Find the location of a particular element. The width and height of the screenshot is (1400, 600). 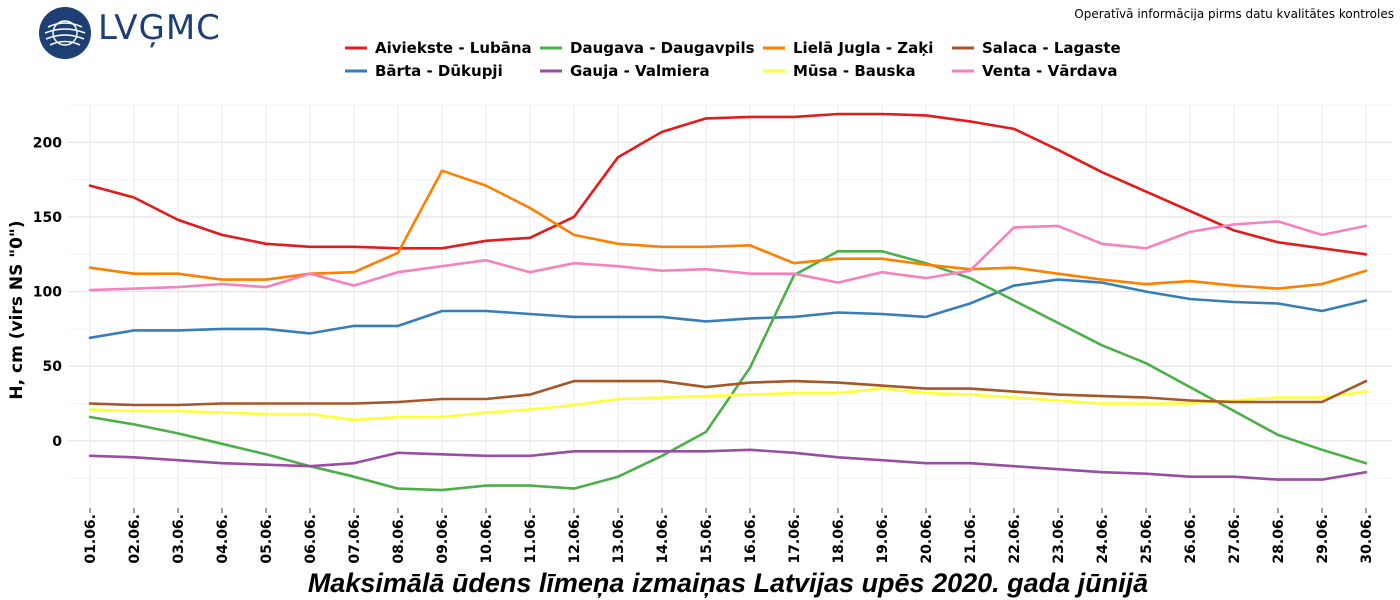

x-tick-label: 06.06. is located at coordinates (311, 539).